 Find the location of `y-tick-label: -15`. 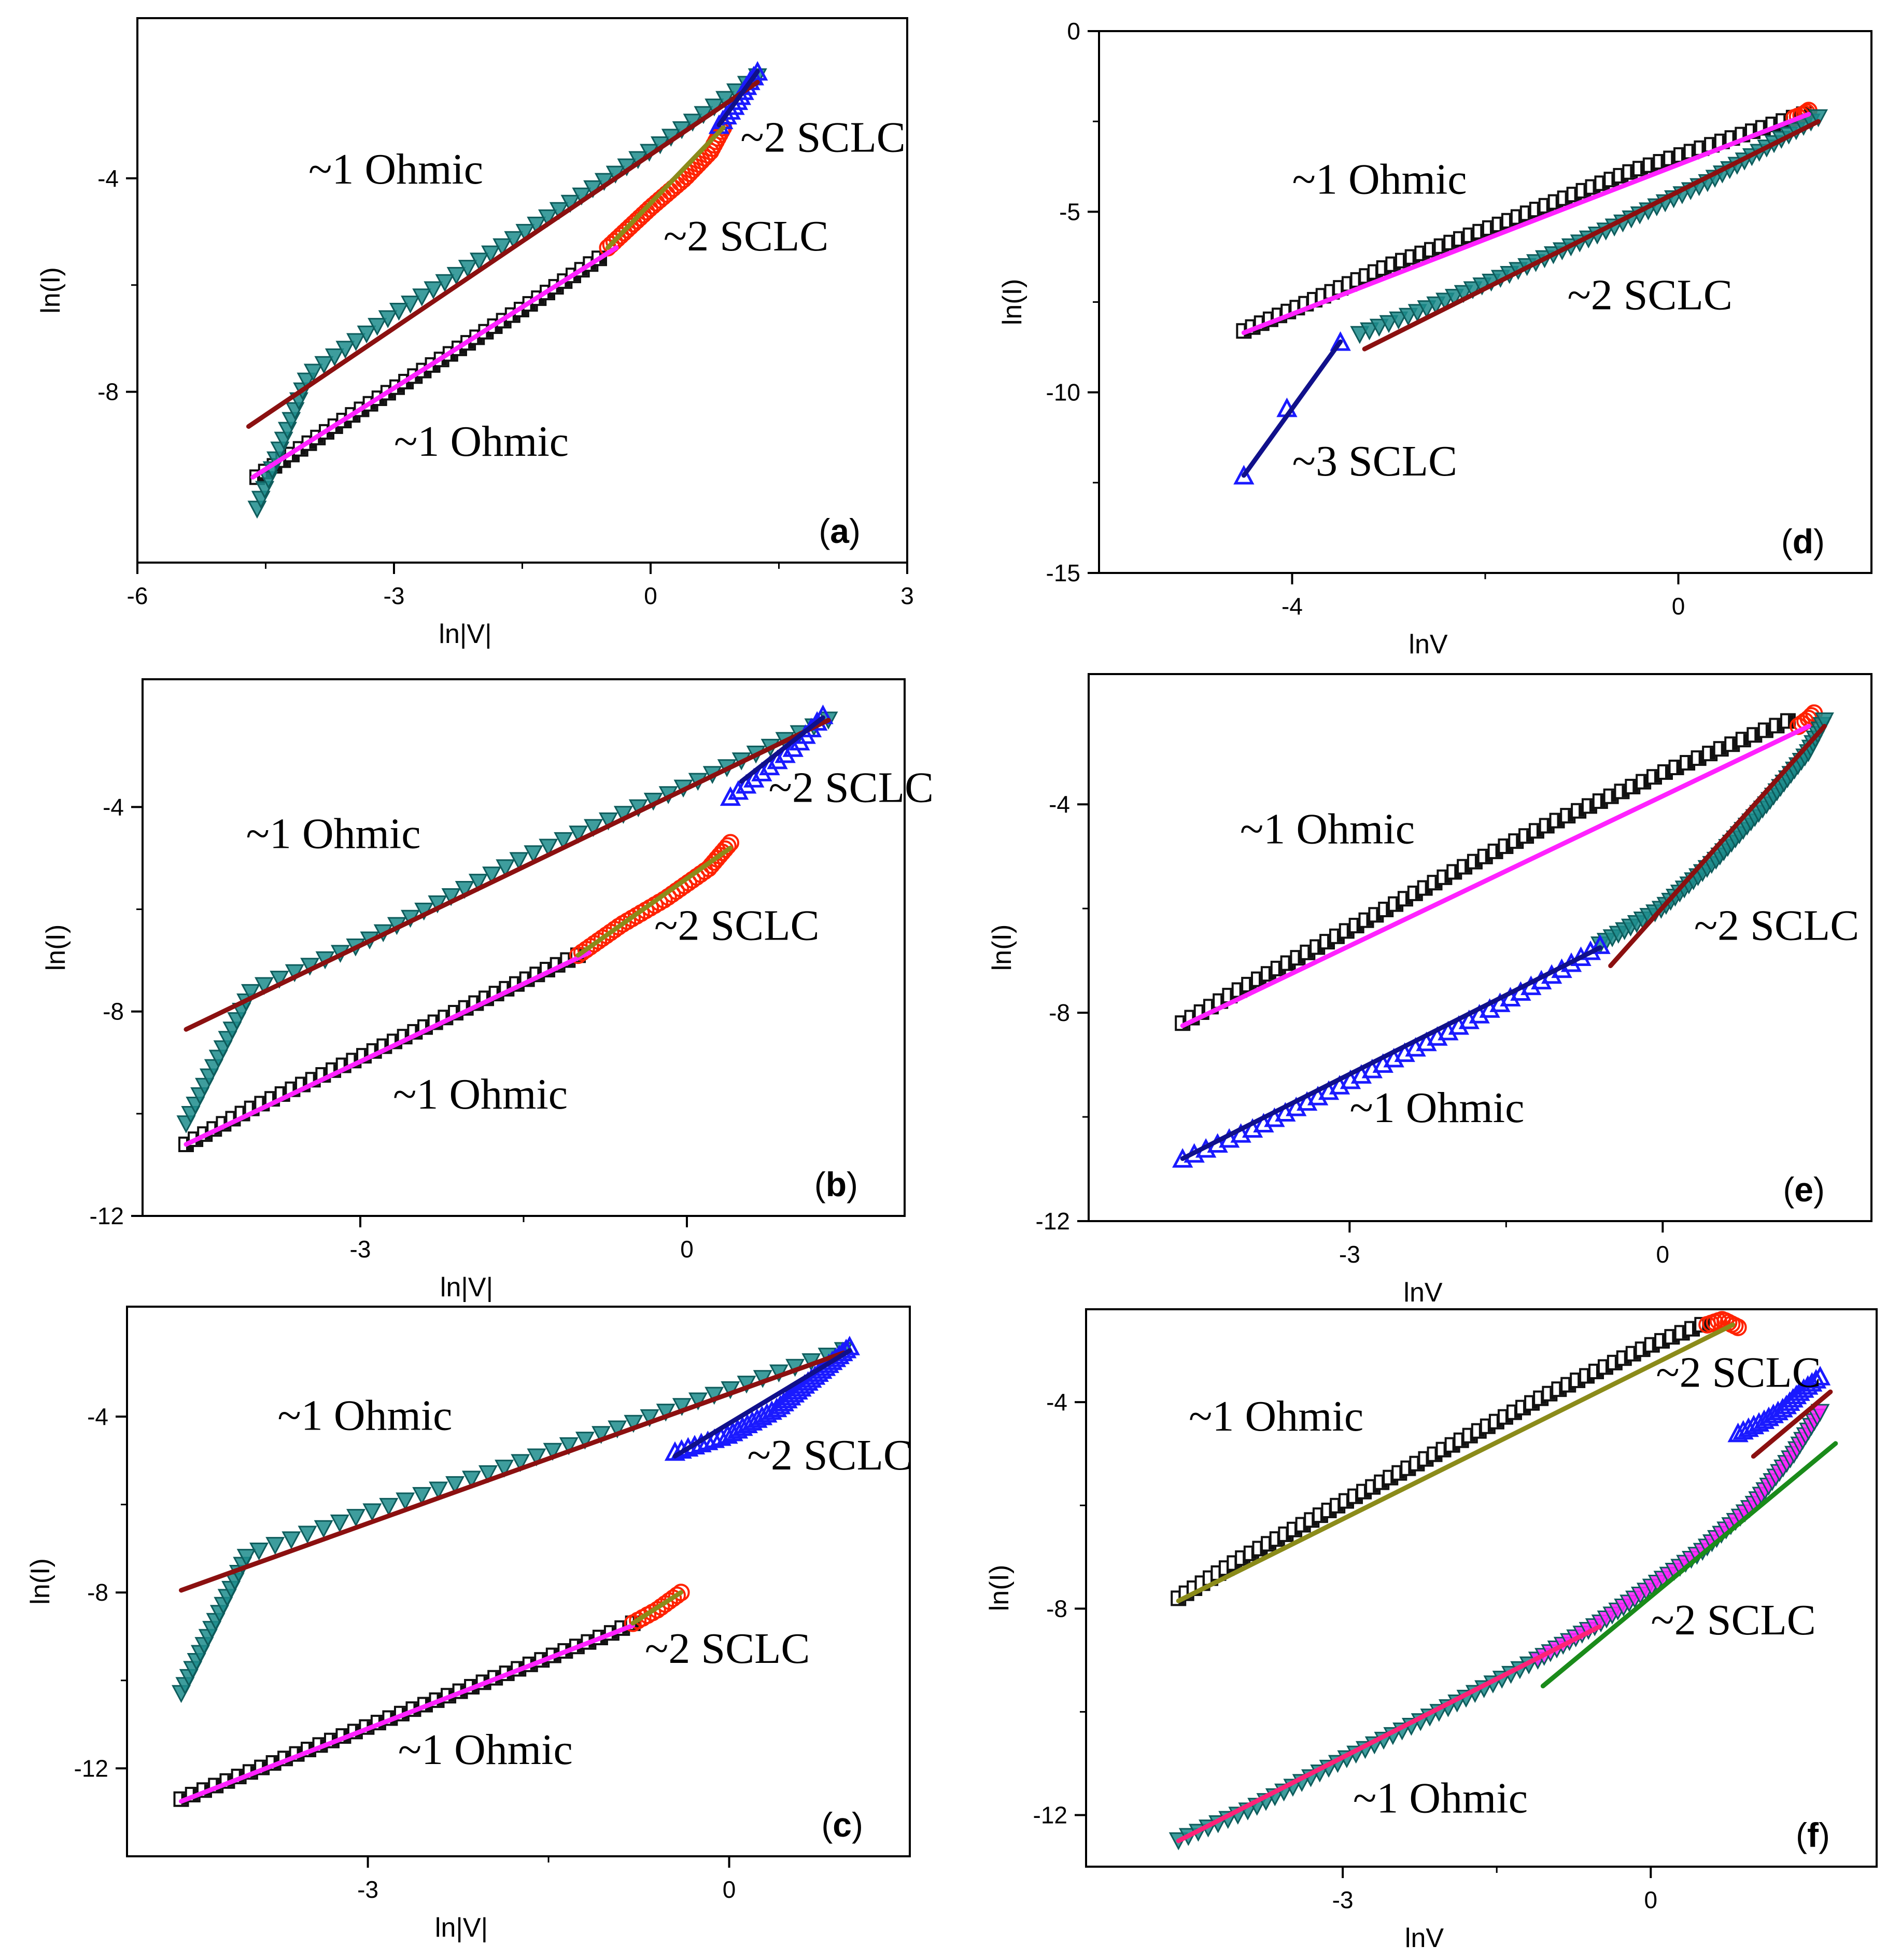

y-tick-label: -15 is located at coordinates (1063, 572).